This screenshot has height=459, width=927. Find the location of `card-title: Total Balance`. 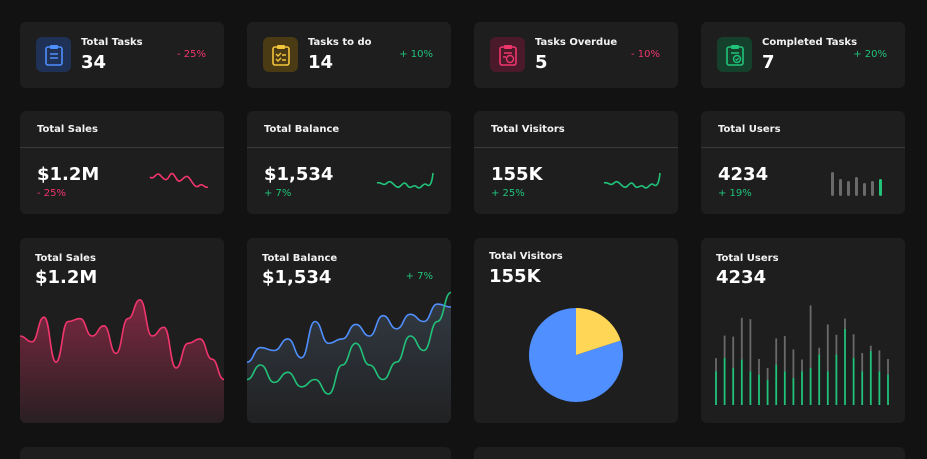

card-title: Total Balance is located at coordinates (302, 129).